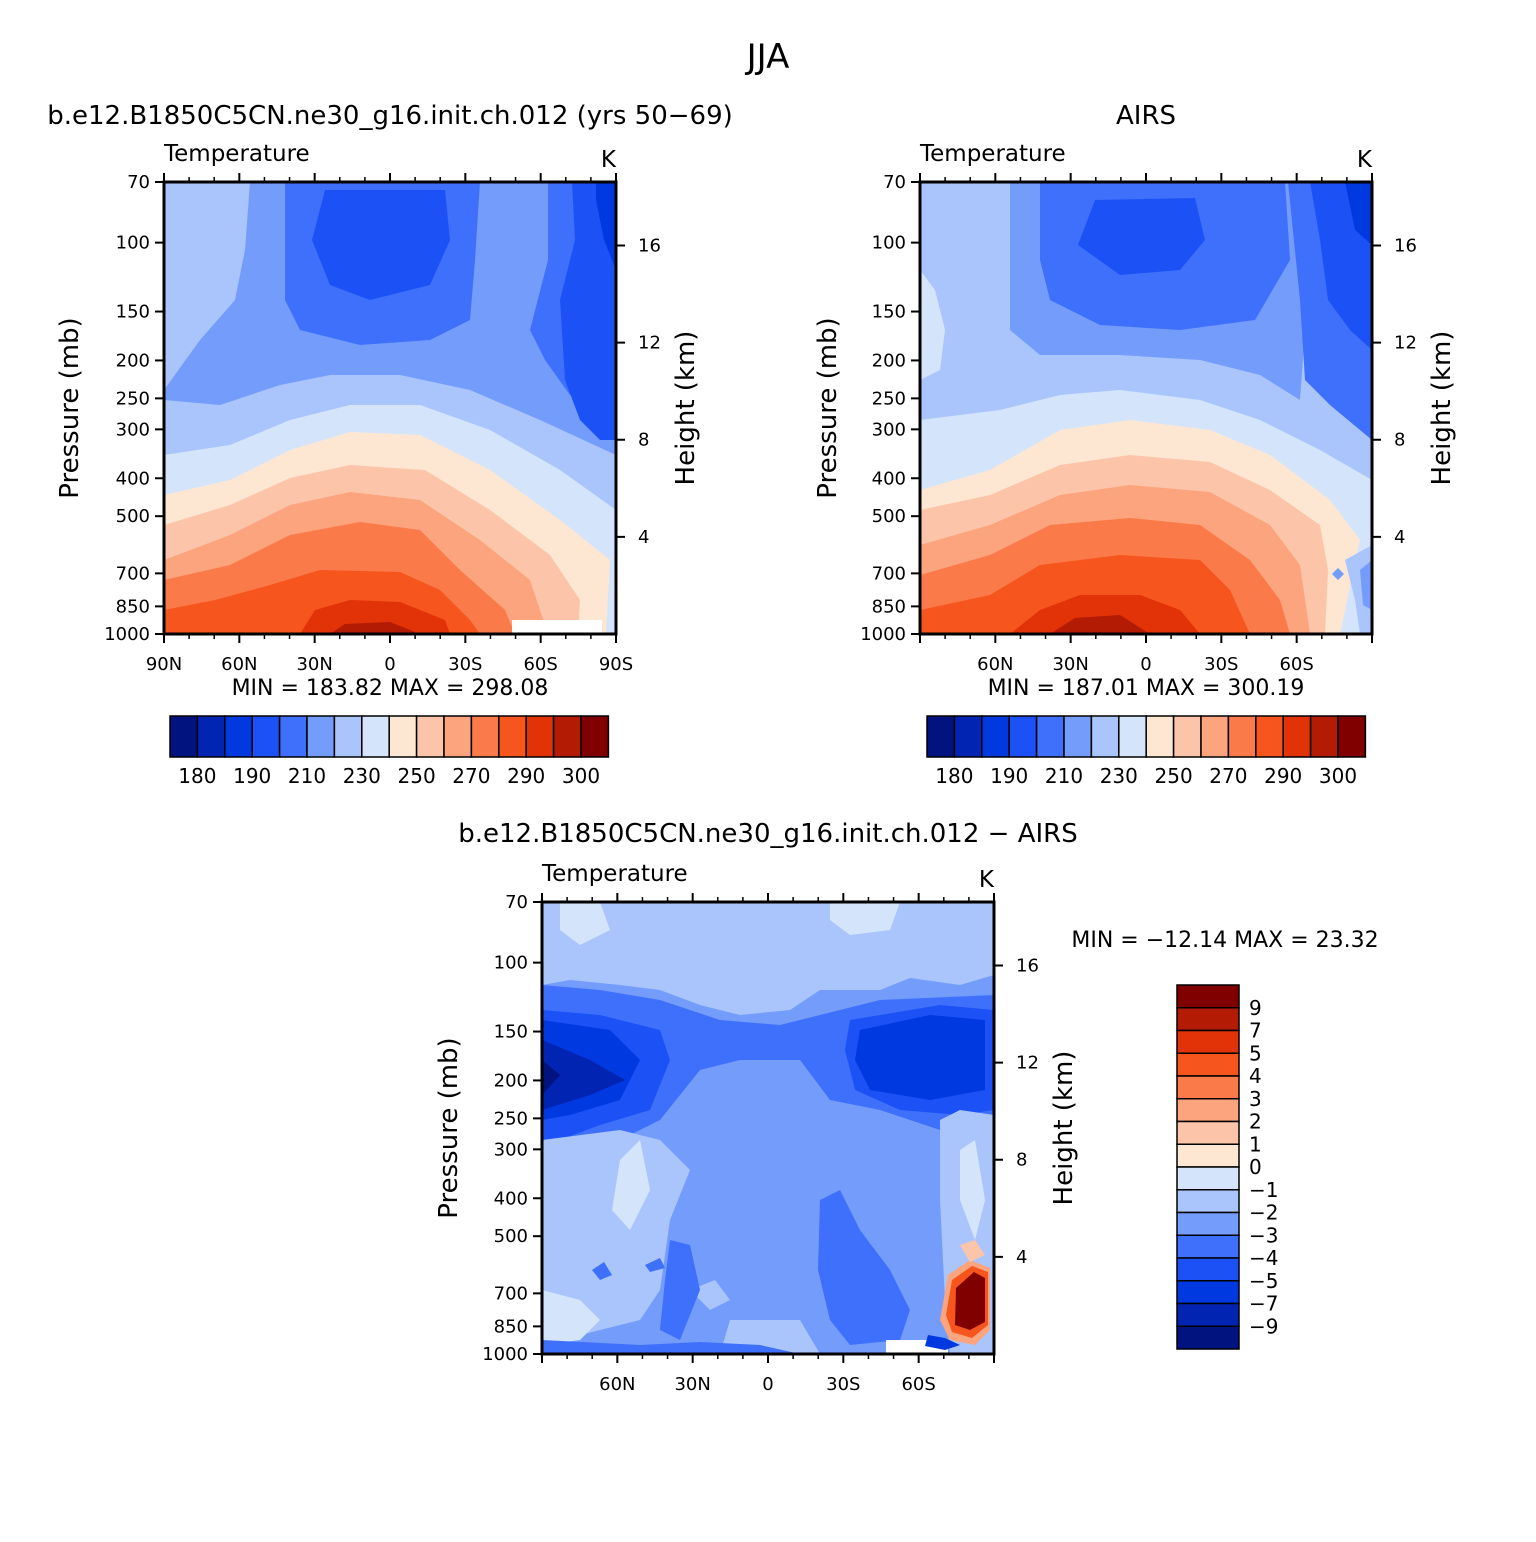  I want to click on colorbar-label: −2, so click(1263, 1213).